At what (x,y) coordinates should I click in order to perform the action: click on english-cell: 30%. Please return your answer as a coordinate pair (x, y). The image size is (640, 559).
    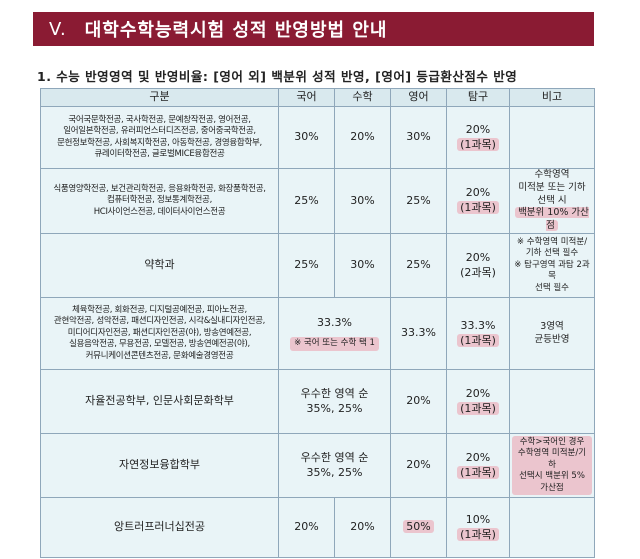
    Looking at the image, I should click on (418, 137).